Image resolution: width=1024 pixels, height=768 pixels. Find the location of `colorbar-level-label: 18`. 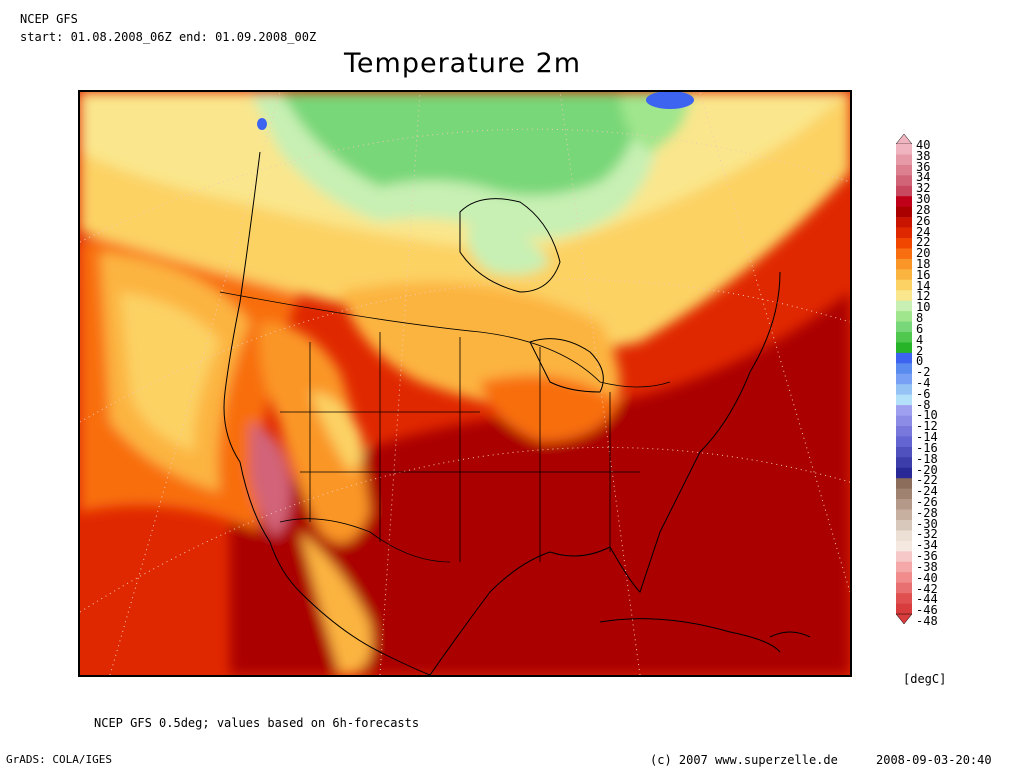

colorbar-level-label: 18 is located at coordinates (923, 264).